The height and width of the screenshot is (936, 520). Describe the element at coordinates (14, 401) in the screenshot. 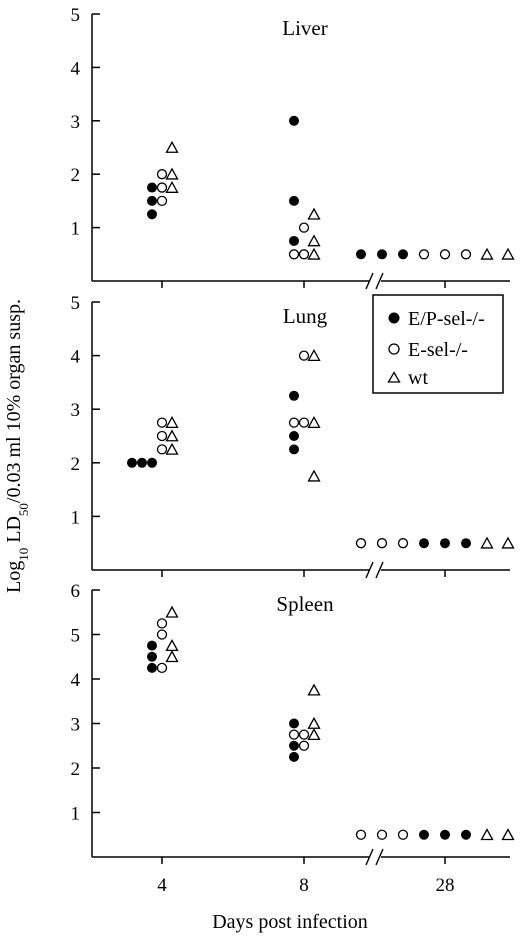

I see `y-axis-label-suffix: /0.03 ml 10% organ susp.` at that location.